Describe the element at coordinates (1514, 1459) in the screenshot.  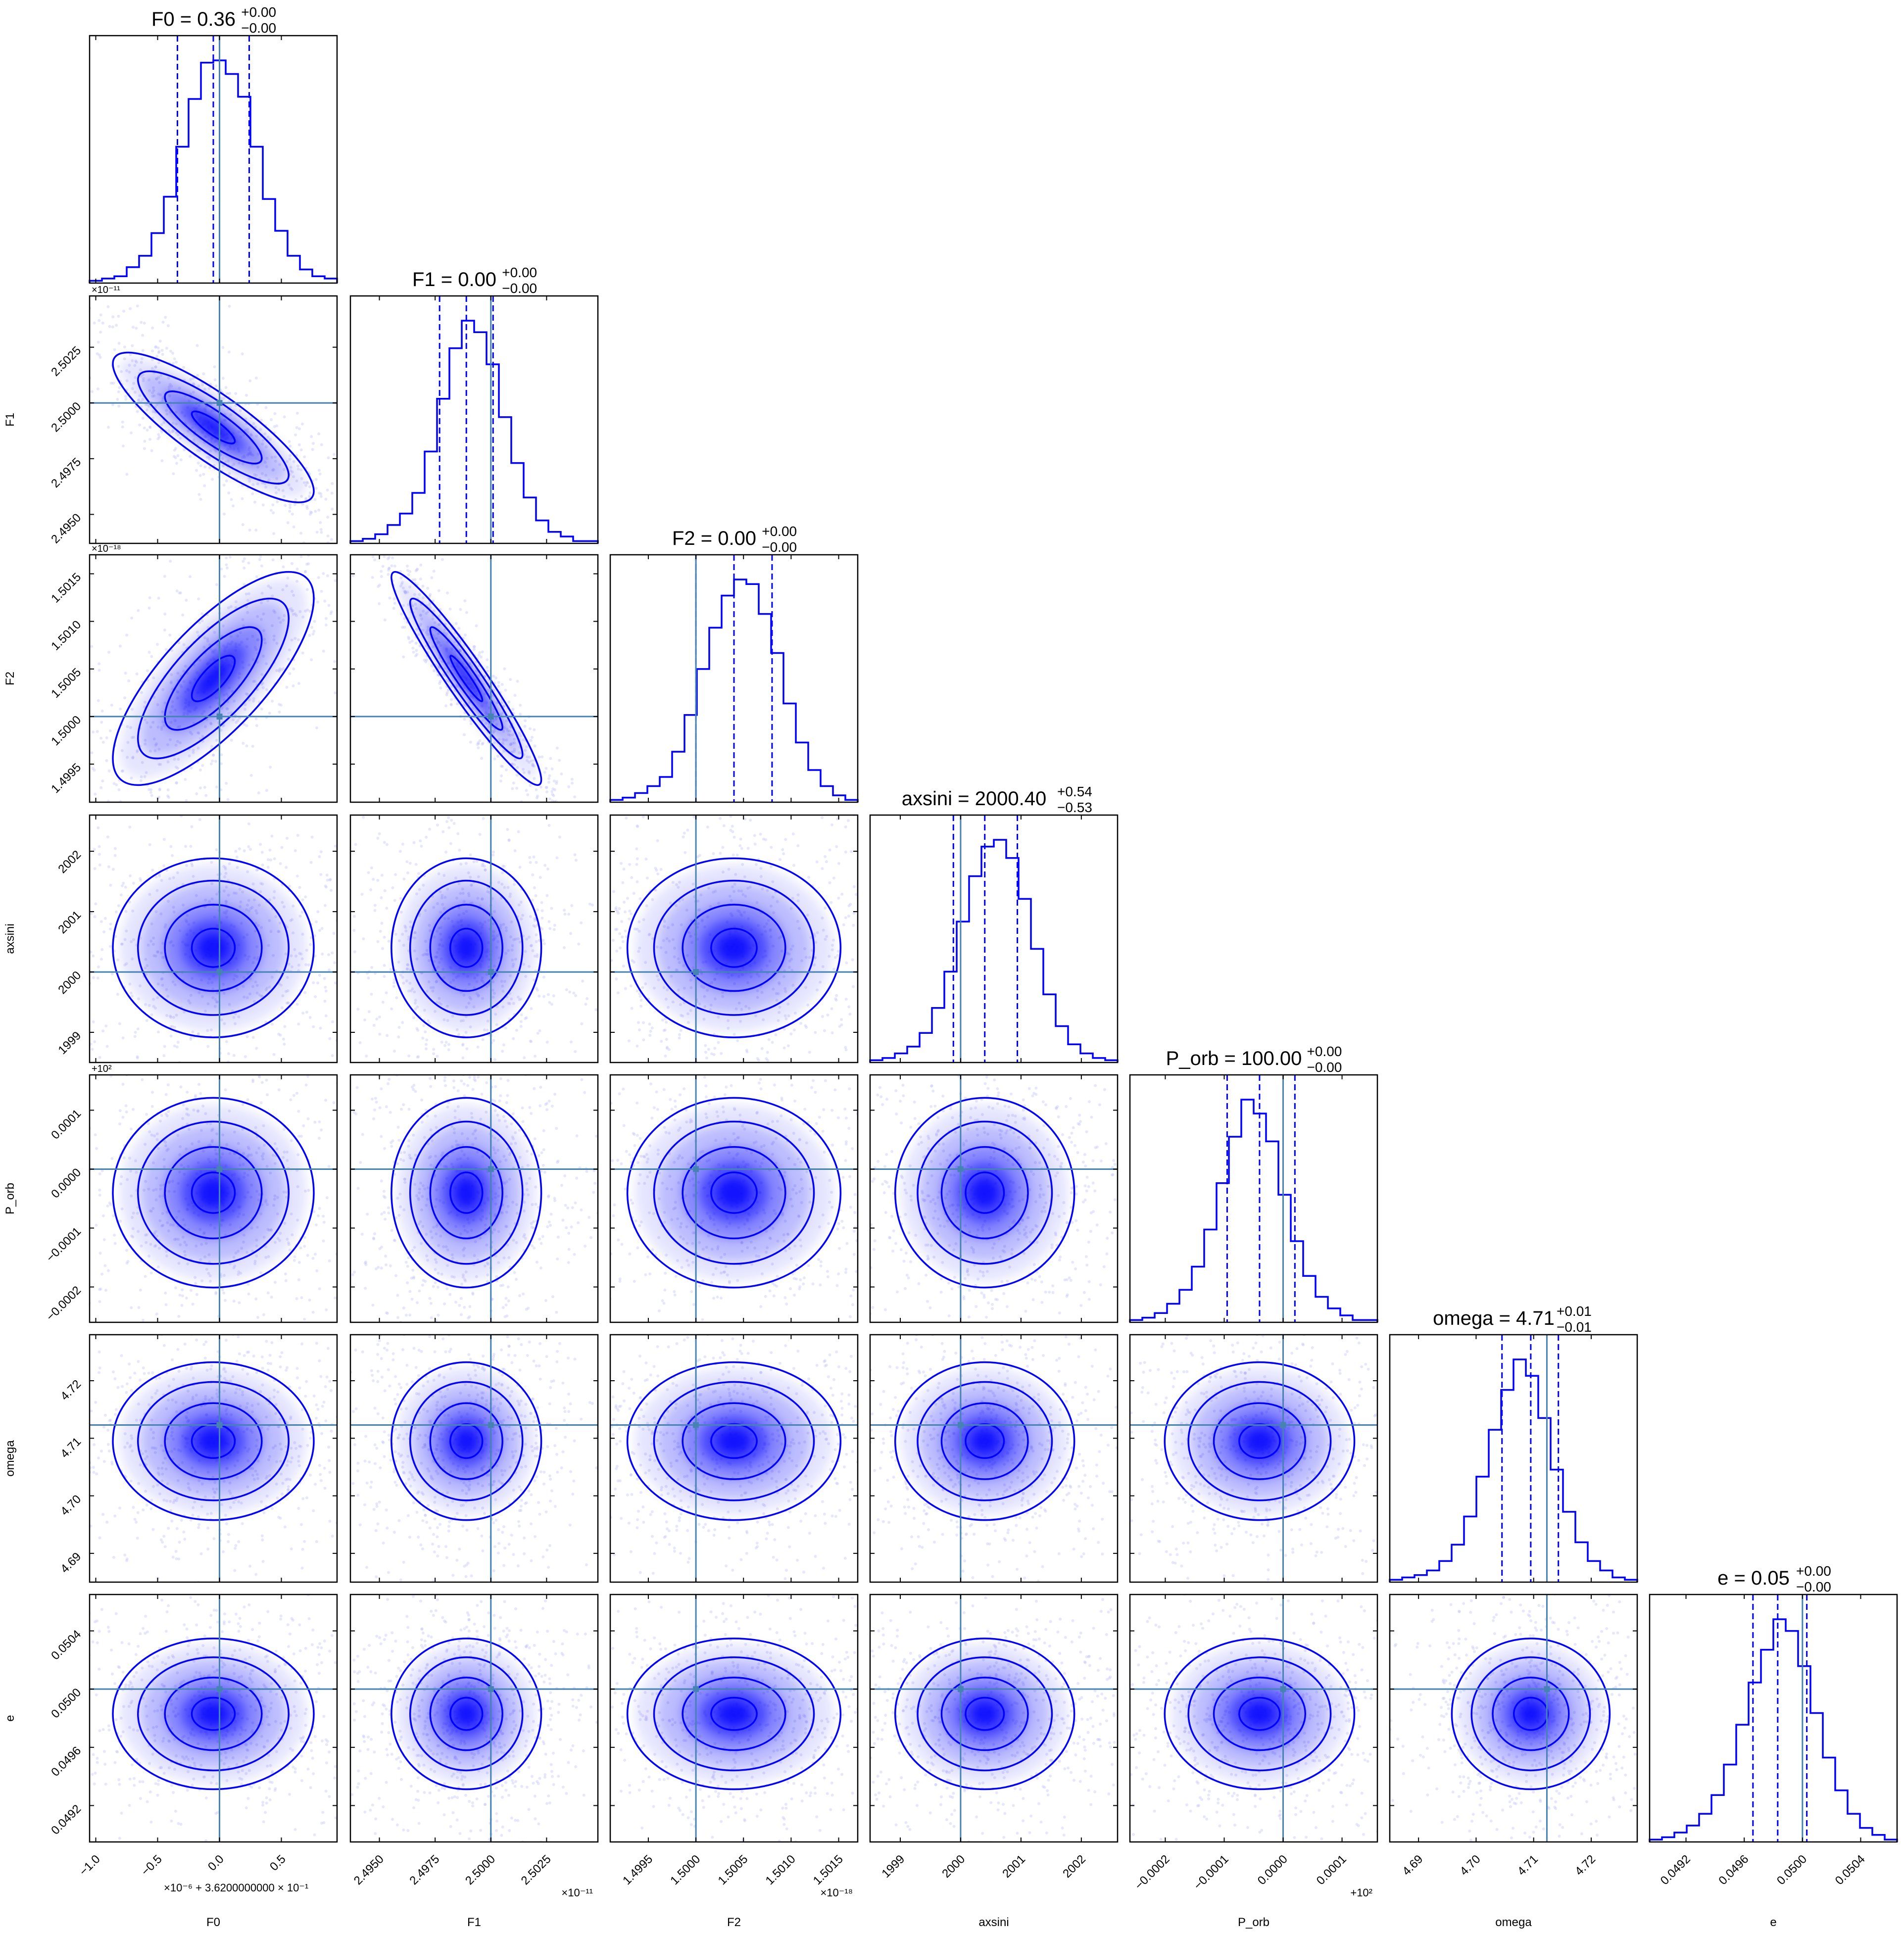
I see `panel-frame` at that location.